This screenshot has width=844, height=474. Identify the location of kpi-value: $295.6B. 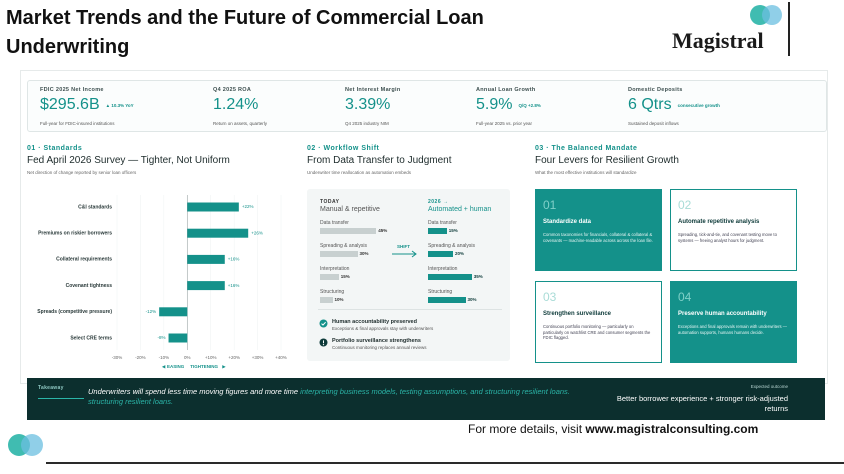
(70, 104).